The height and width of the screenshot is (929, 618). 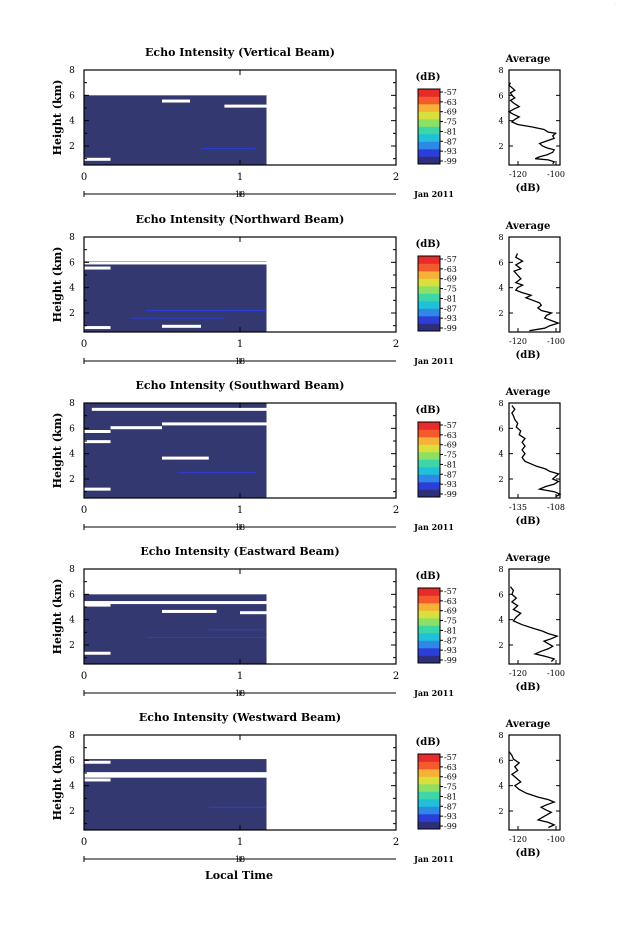 I want to click on colorbar-unit: (dB), so click(x=428, y=77).